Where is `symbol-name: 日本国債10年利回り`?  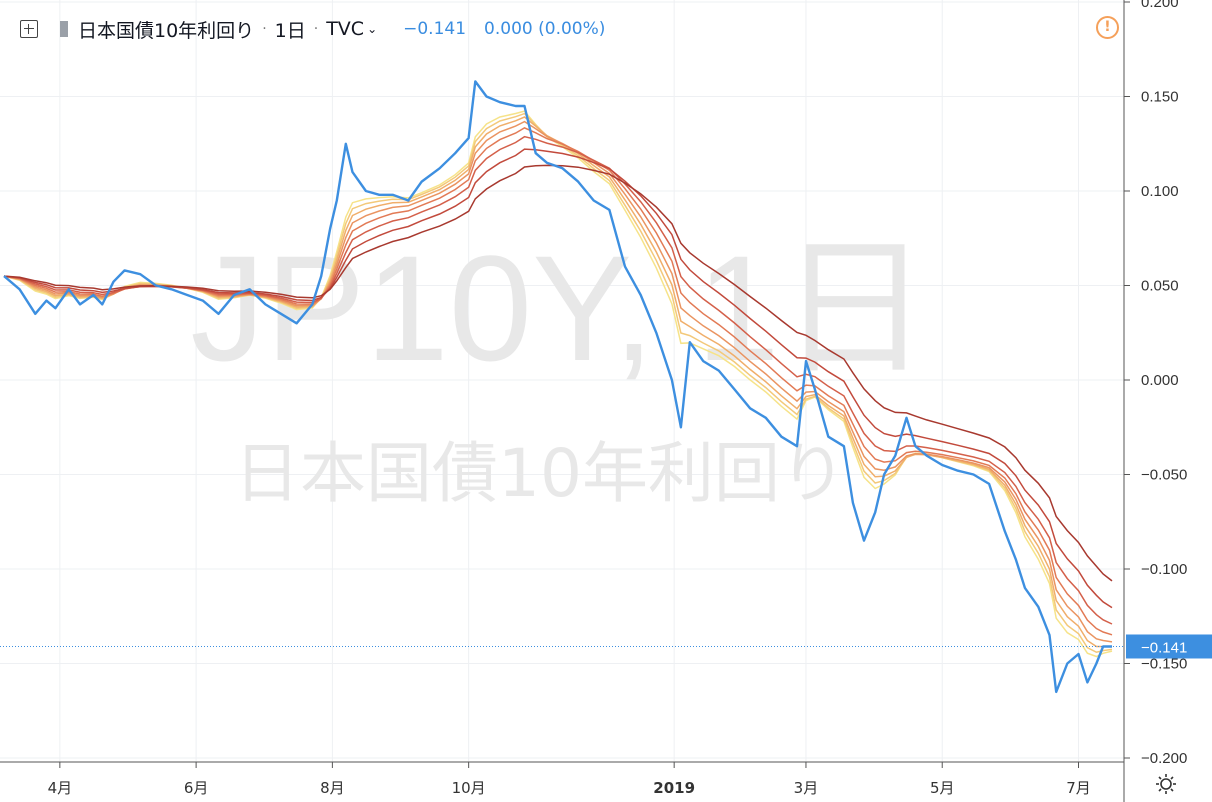 symbol-name: 日本国債10年利回り is located at coordinates (166, 30).